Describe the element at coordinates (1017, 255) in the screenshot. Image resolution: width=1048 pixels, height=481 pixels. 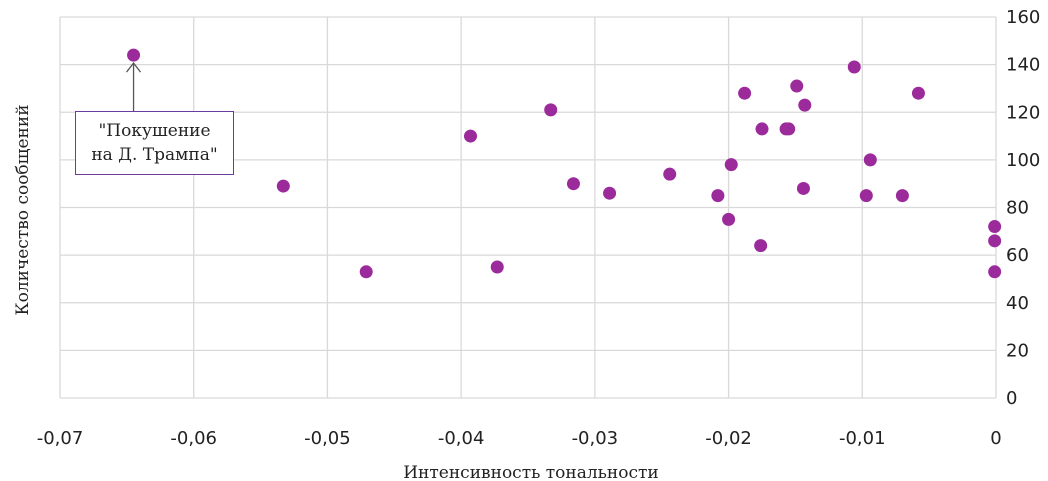
I see `y-tick-label: 60` at that location.